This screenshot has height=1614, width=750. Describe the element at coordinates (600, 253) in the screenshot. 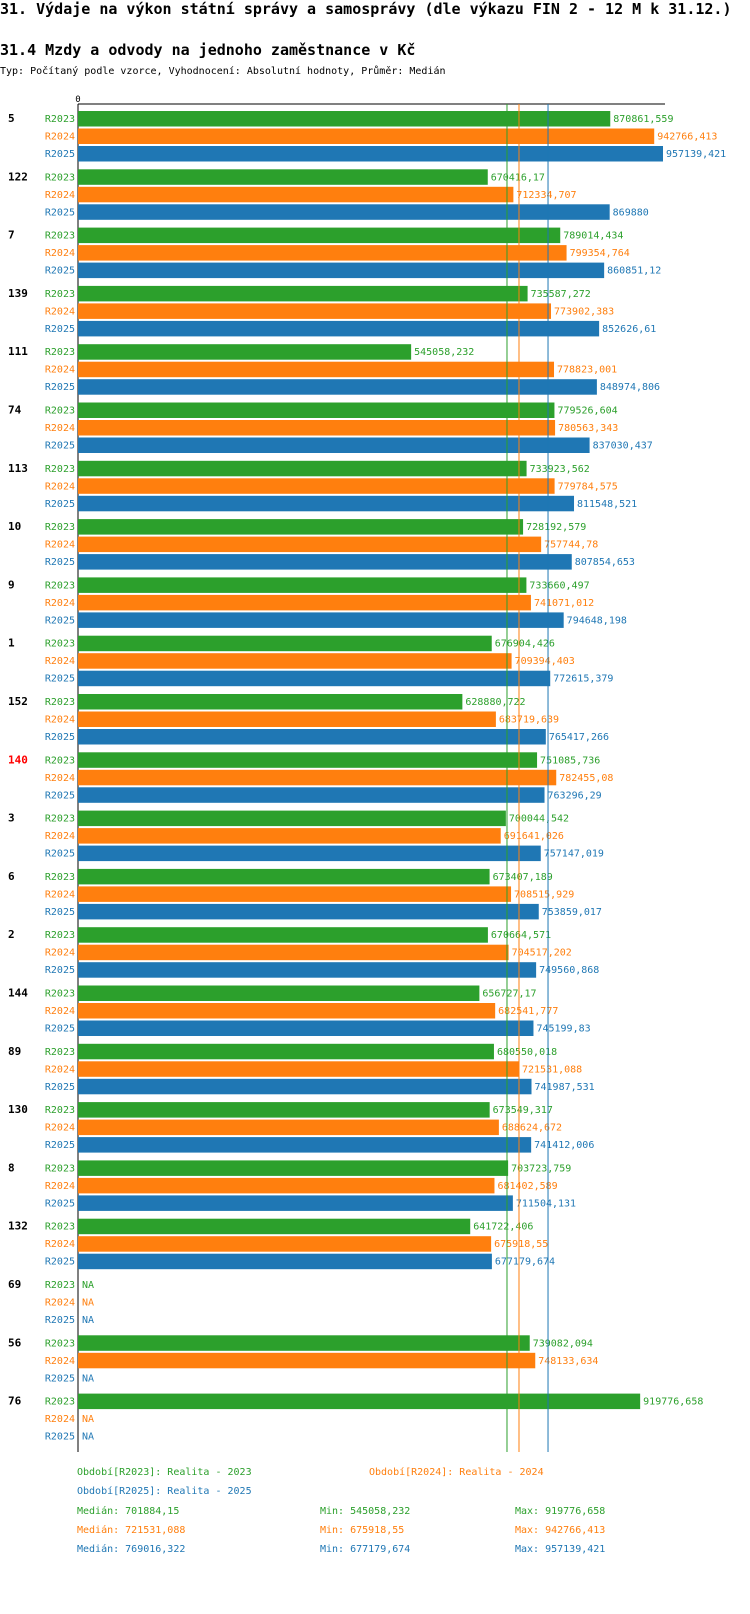

I see `data-label: 799354,764` at that location.